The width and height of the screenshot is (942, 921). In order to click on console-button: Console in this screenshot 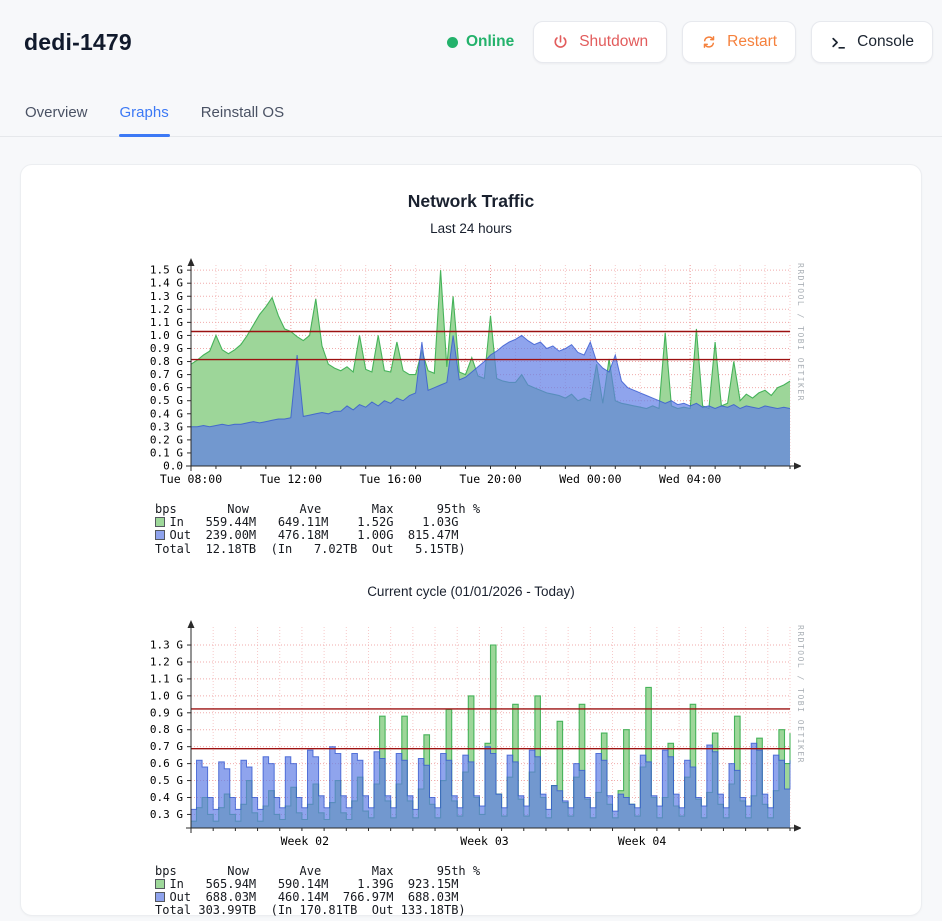, I will do `click(872, 42)`.